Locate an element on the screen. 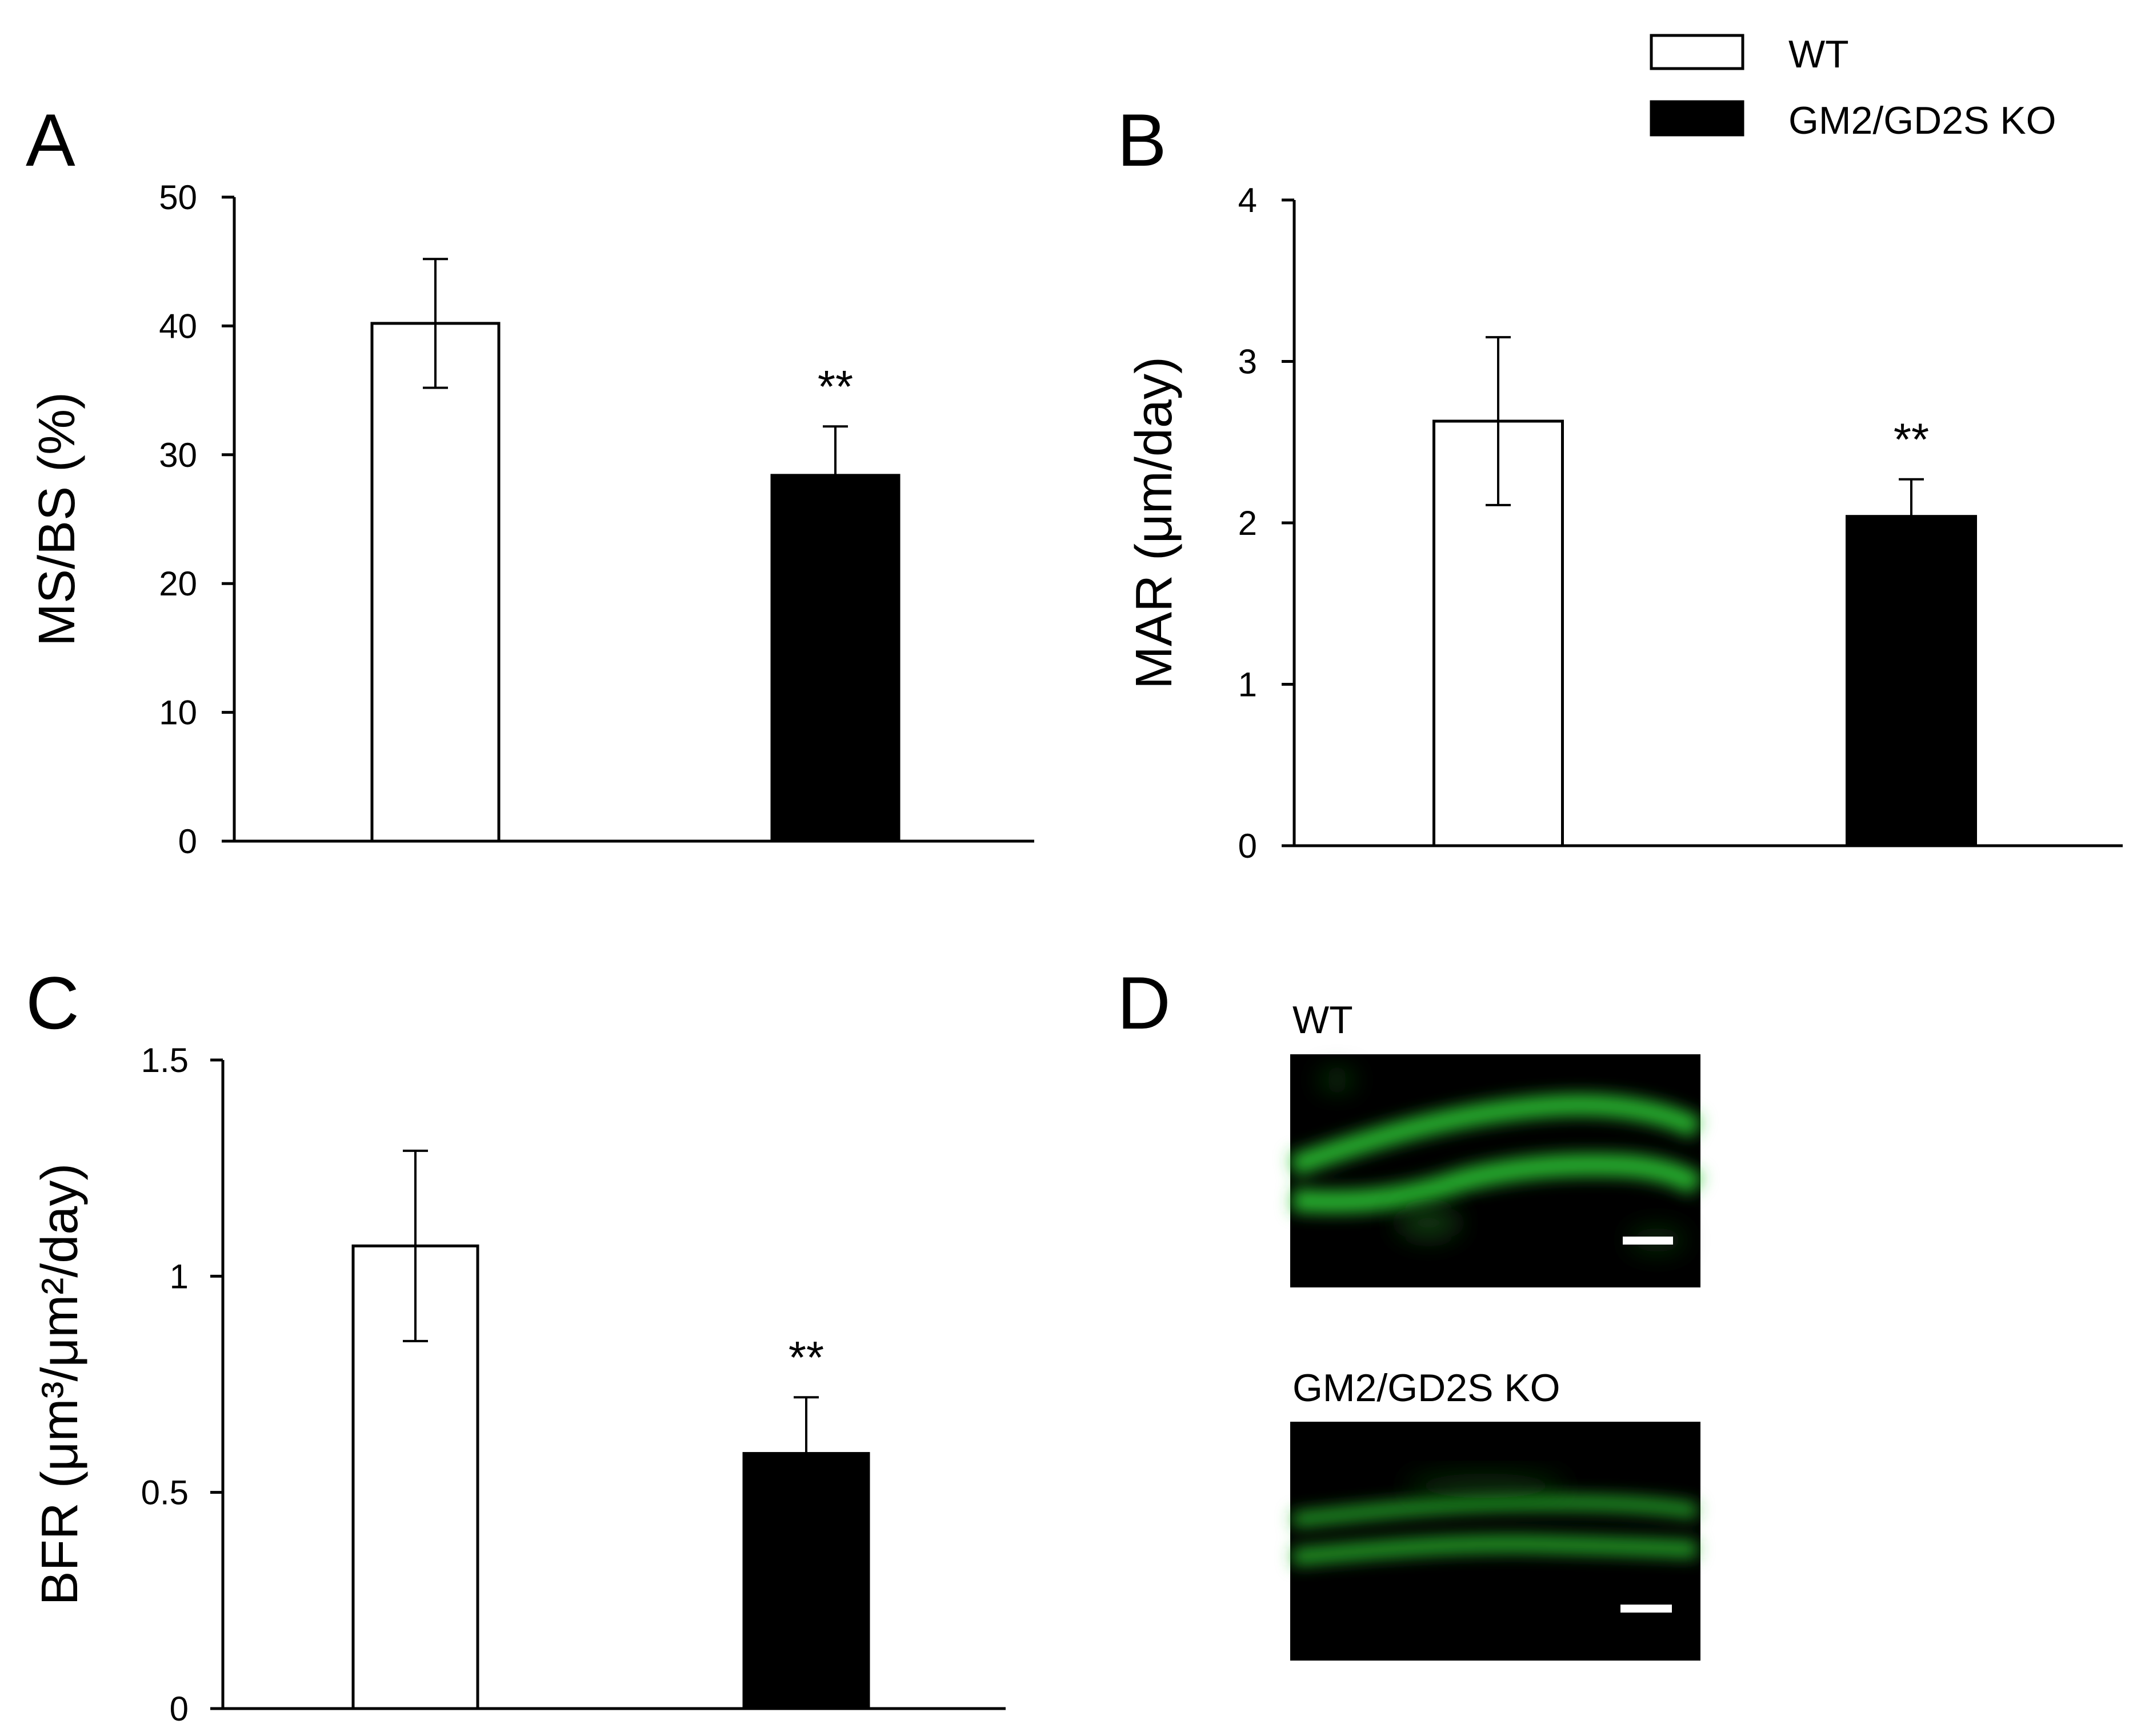 The image size is (2137, 1736). y-tick-label: 40 is located at coordinates (178, 326).